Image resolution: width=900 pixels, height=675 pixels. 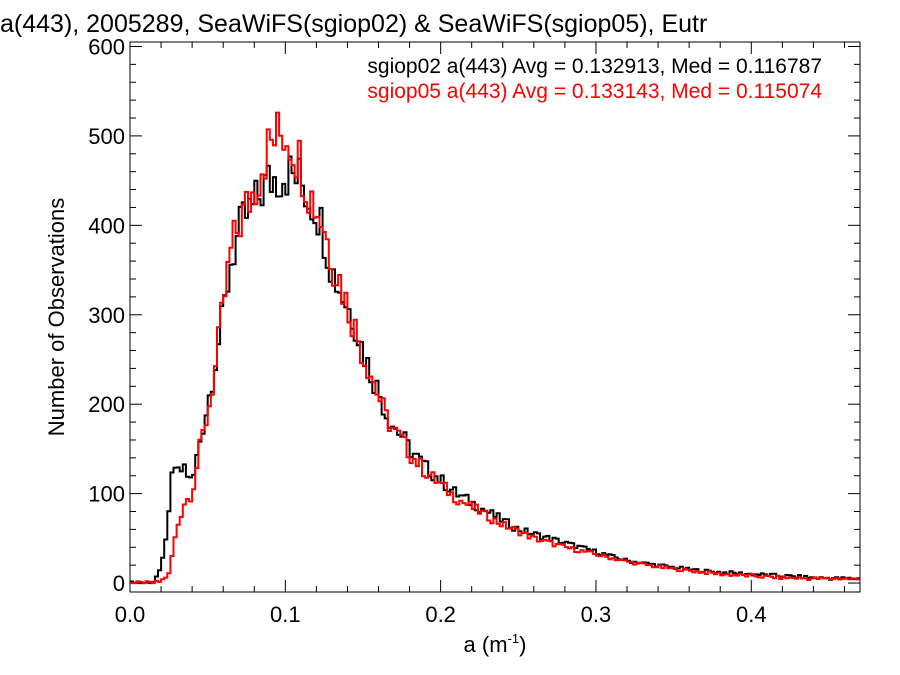 What do you see at coordinates (130, 614) in the screenshot?
I see `x-tick-label: 0.0` at bounding box center [130, 614].